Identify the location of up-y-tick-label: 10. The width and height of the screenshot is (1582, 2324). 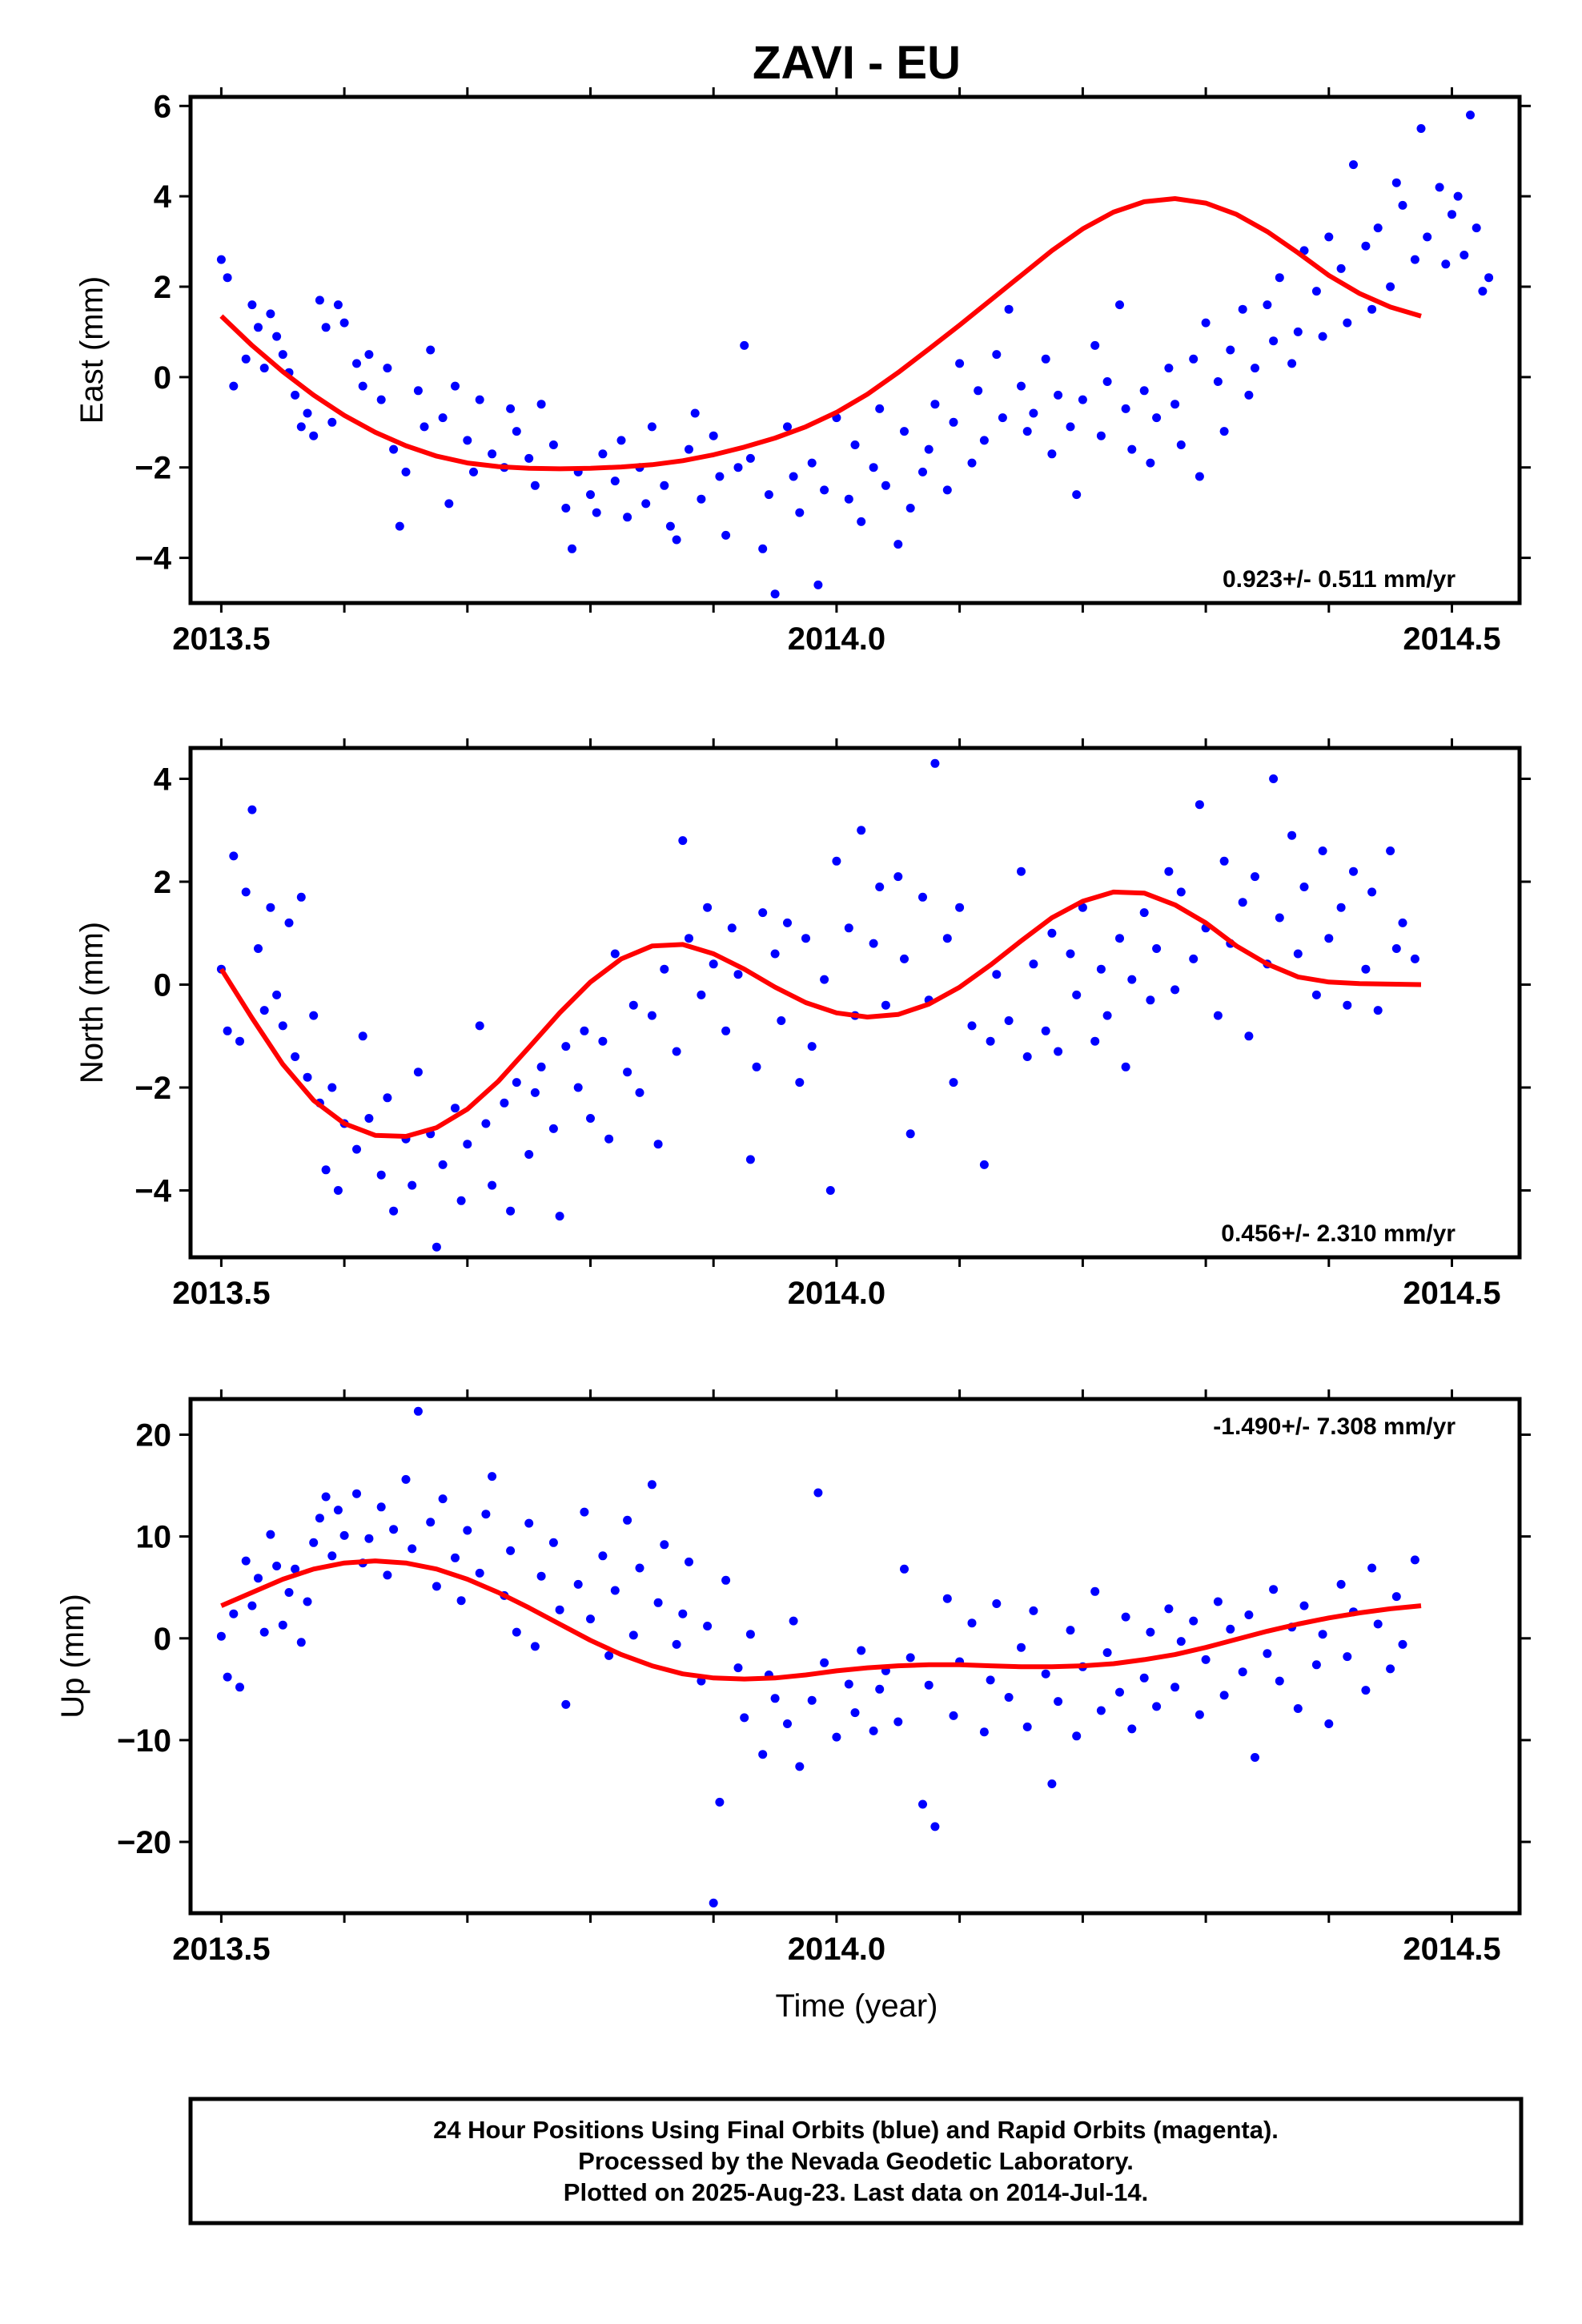
(154, 1537).